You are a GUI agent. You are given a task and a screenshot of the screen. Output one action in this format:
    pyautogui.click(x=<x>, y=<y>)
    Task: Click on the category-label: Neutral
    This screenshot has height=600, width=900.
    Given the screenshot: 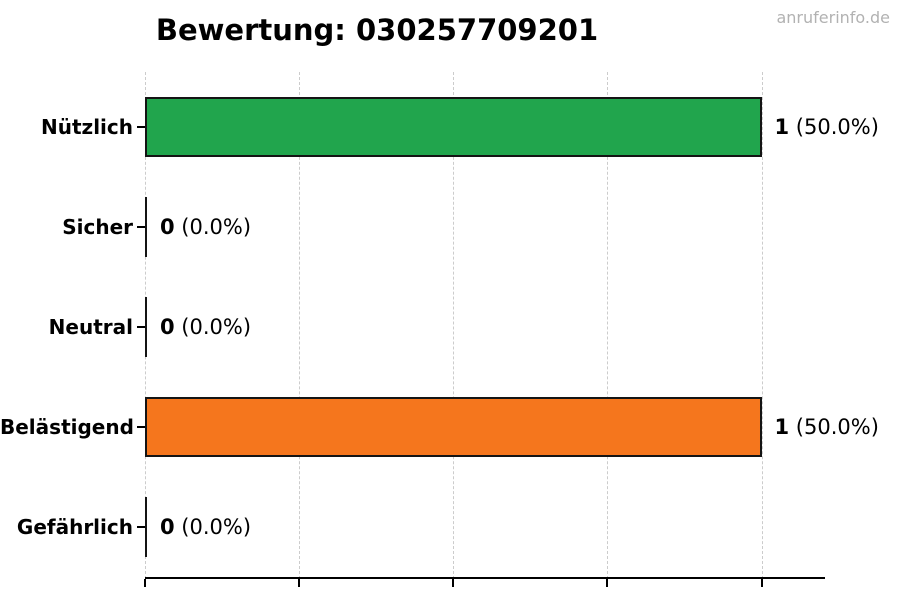 What is the action you would take?
    pyautogui.click(x=90, y=327)
    